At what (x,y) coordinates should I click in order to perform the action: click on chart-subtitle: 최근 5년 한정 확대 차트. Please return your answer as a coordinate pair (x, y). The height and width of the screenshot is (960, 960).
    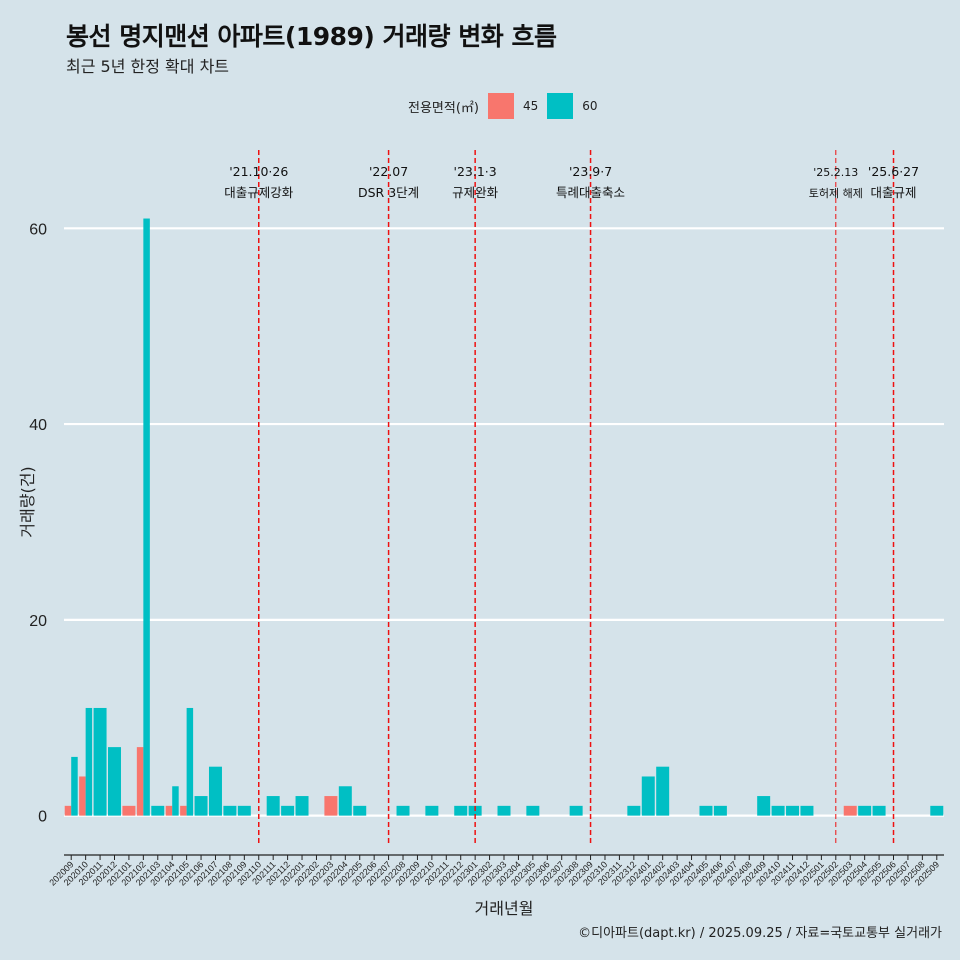
    Looking at the image, I should click on (148, 66).